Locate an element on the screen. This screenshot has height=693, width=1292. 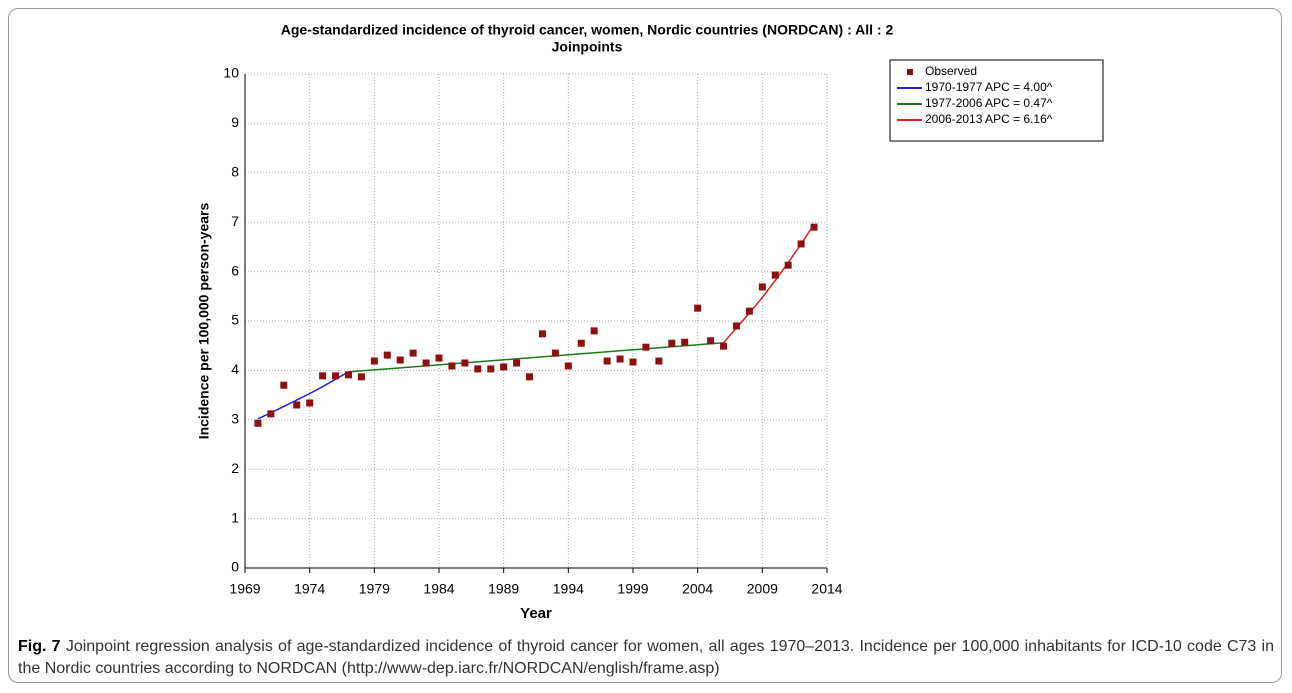
y-tick-label: 10 is located at coordinates (231, 73).